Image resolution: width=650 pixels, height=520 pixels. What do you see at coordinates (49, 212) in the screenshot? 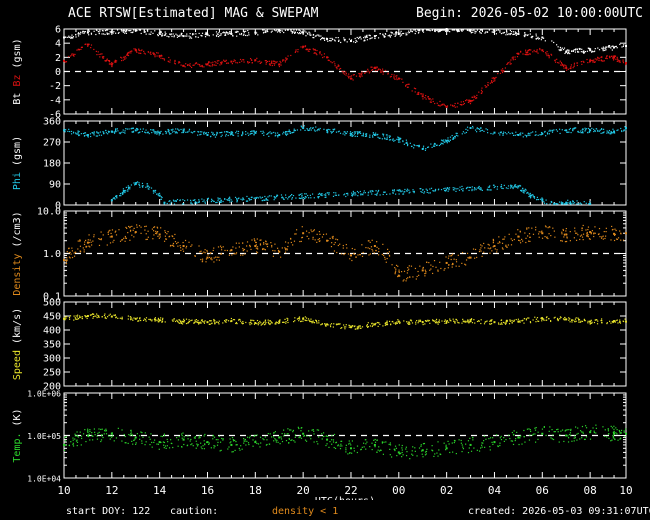
I see `y-tick-label: 10.0` at bounding box center [49, 212].